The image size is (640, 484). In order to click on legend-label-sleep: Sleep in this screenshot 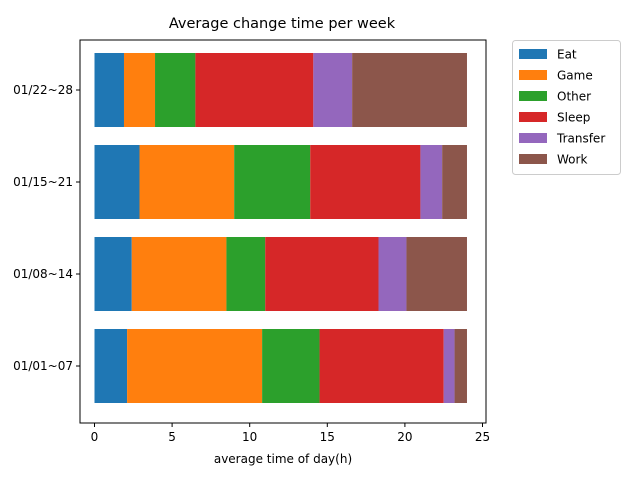, I will do `click(573, 118)`.